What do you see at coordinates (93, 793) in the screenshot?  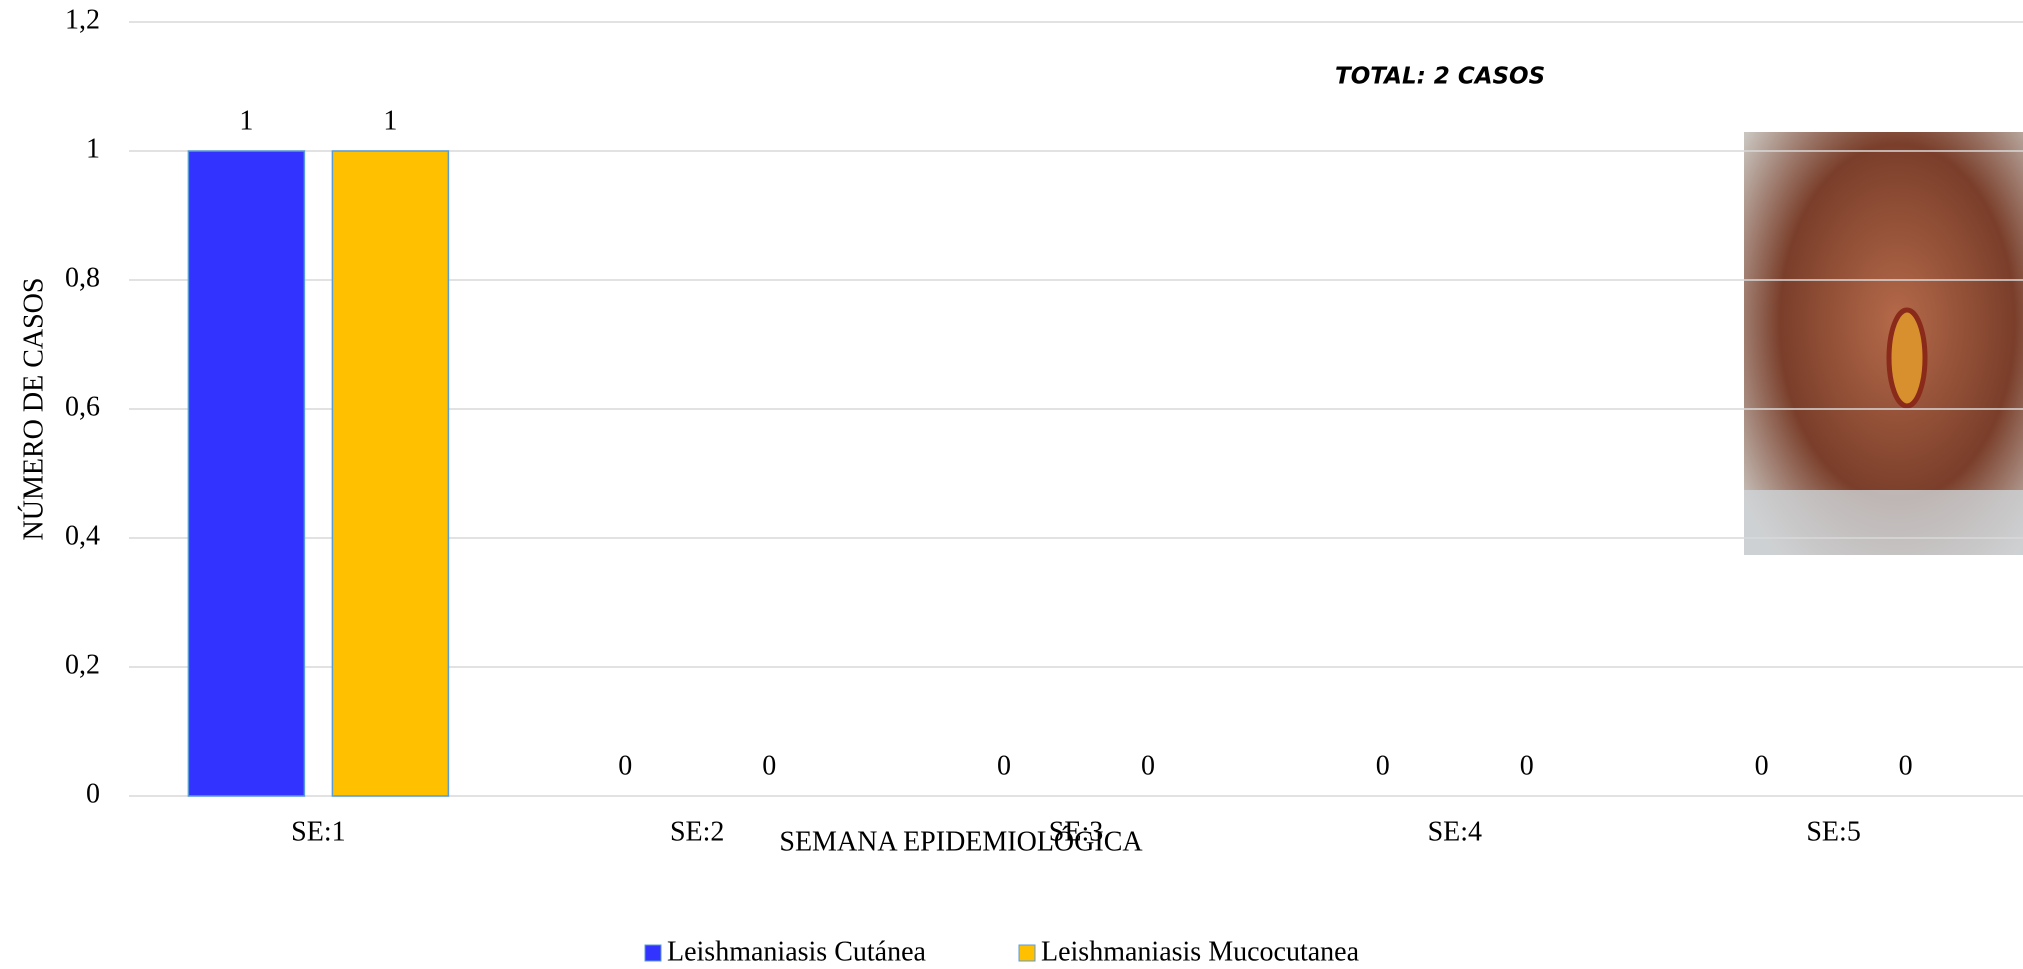 I see `y-tick-label: 0` at bounding box center [93, 793].